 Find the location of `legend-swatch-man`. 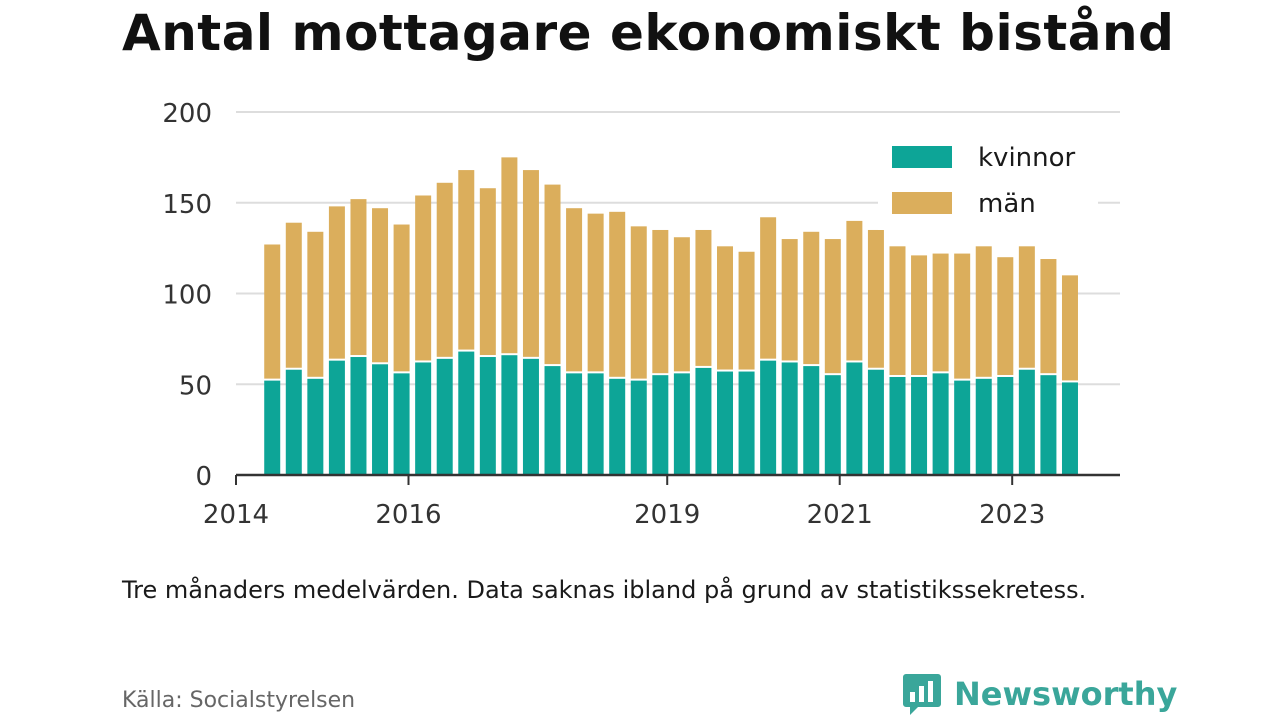

legend-swatch-man is located at coordinates (922, 203).